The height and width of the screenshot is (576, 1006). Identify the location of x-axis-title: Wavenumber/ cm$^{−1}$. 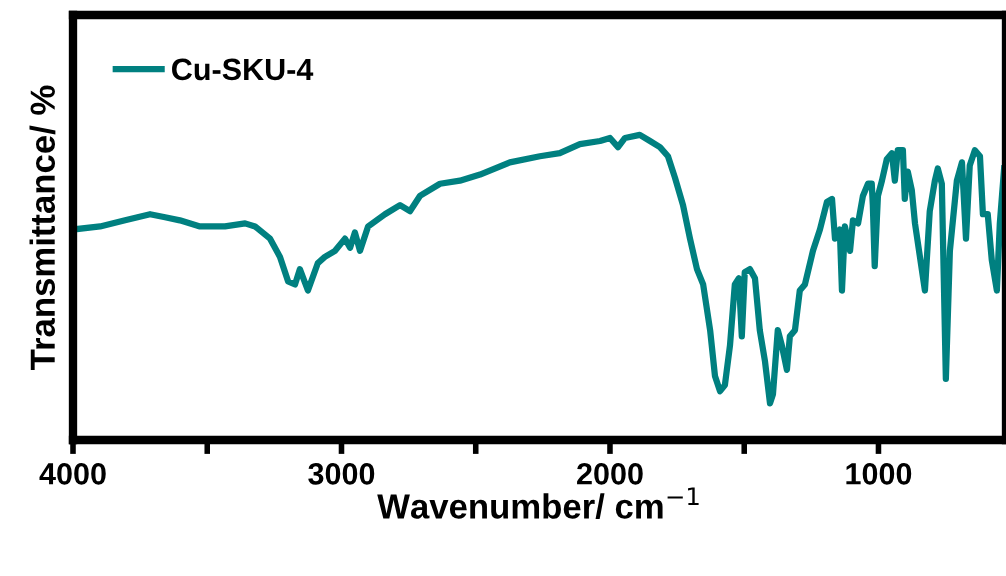
(538, 503).